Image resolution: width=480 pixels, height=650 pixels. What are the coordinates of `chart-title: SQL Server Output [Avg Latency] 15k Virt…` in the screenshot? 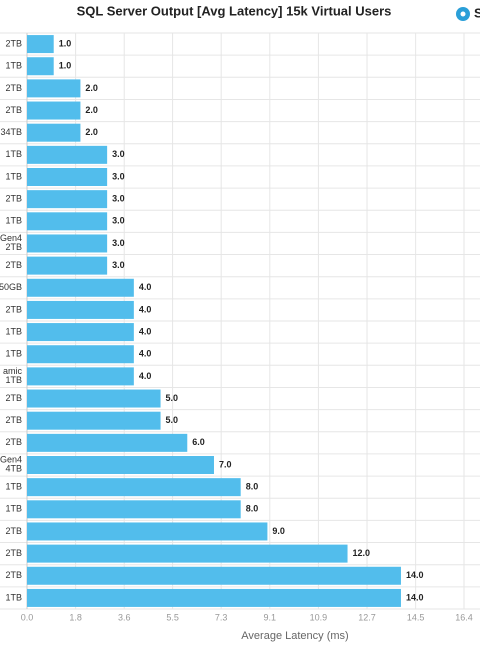 It's located at (234, 10).